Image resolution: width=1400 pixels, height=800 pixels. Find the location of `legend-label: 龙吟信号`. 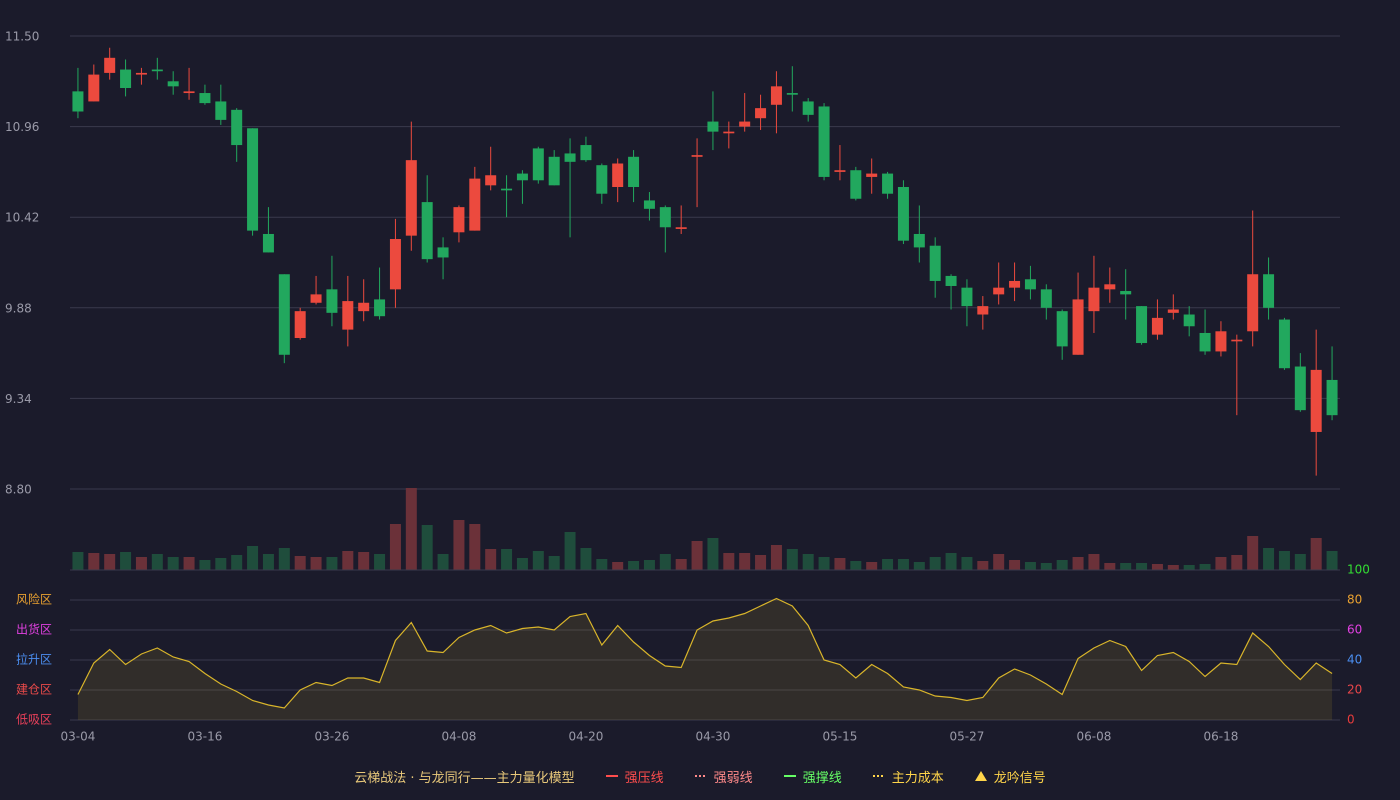

legend-label: 龙吟信号 is located at coordinates (1019, 778).